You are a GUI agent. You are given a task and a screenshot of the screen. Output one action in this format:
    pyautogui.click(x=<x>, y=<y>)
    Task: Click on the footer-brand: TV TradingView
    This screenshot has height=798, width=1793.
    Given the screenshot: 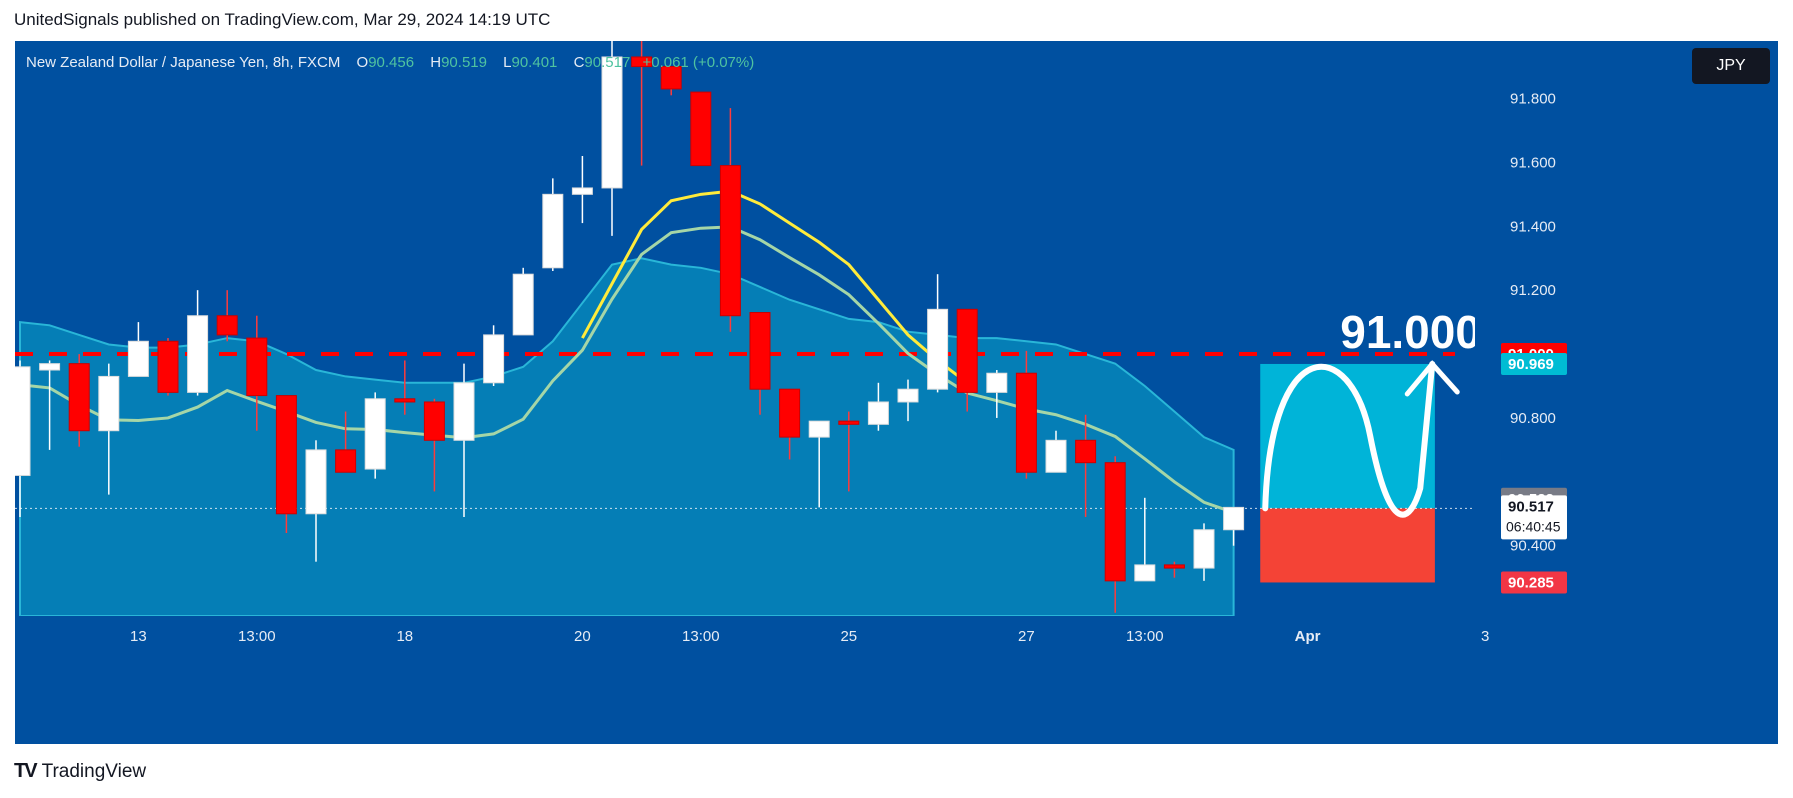 What is the action you would take?
    pyautogui.click(x=80, y=771)
    